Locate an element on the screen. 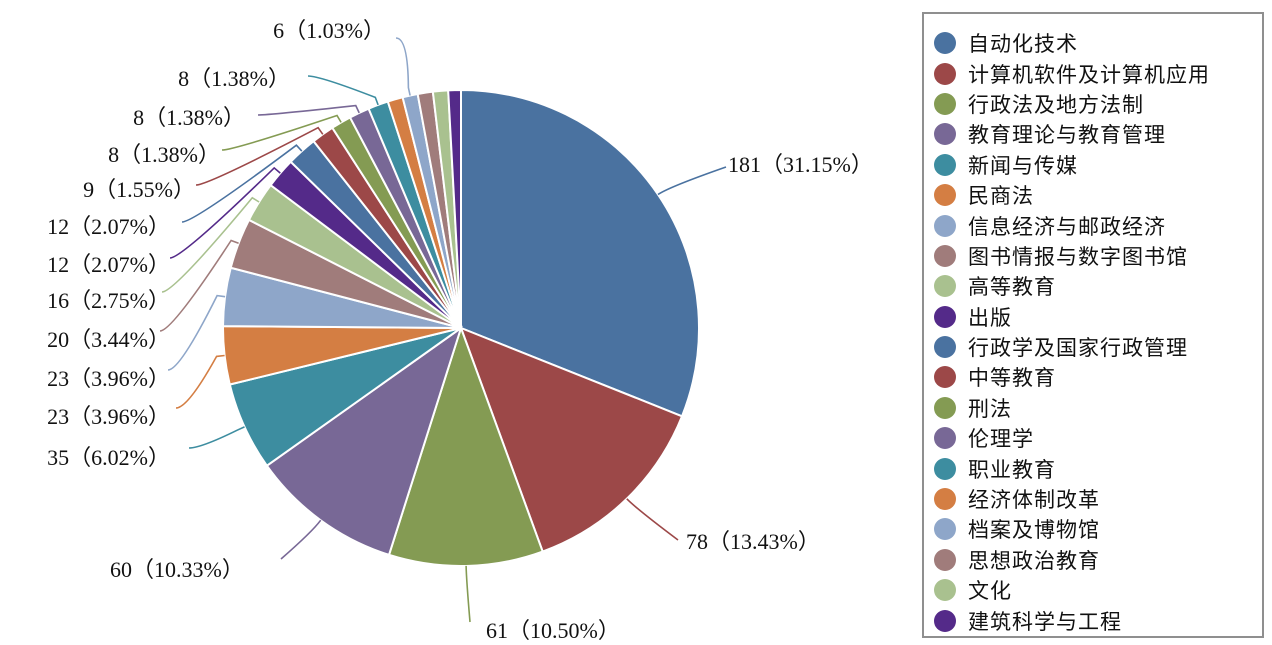 The image size is (1272, 645). legend-item-5: 民商法 is located at coordinates (1067, 195).